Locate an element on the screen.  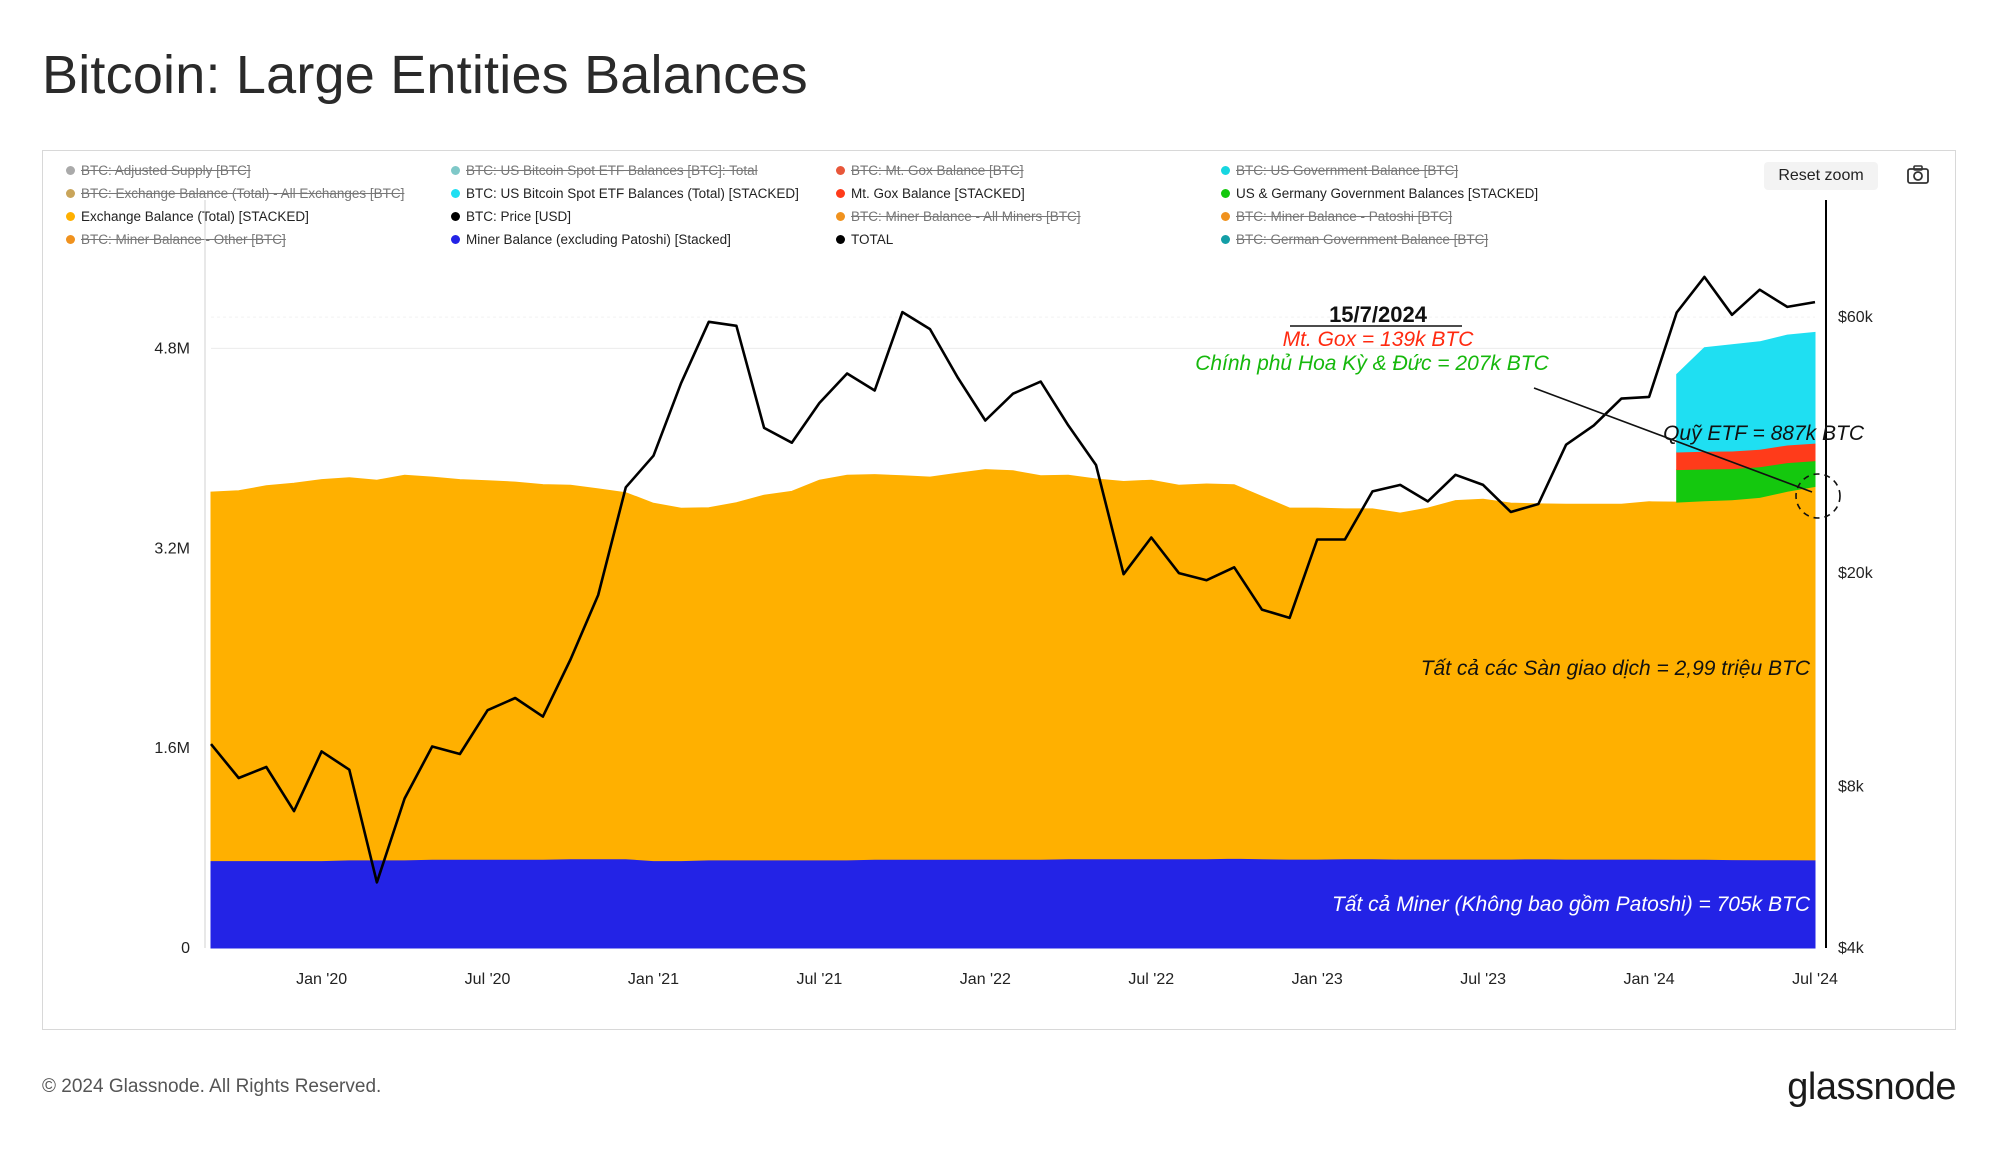
y-tick-label: 4.8M is located at coordinates (172, 348).